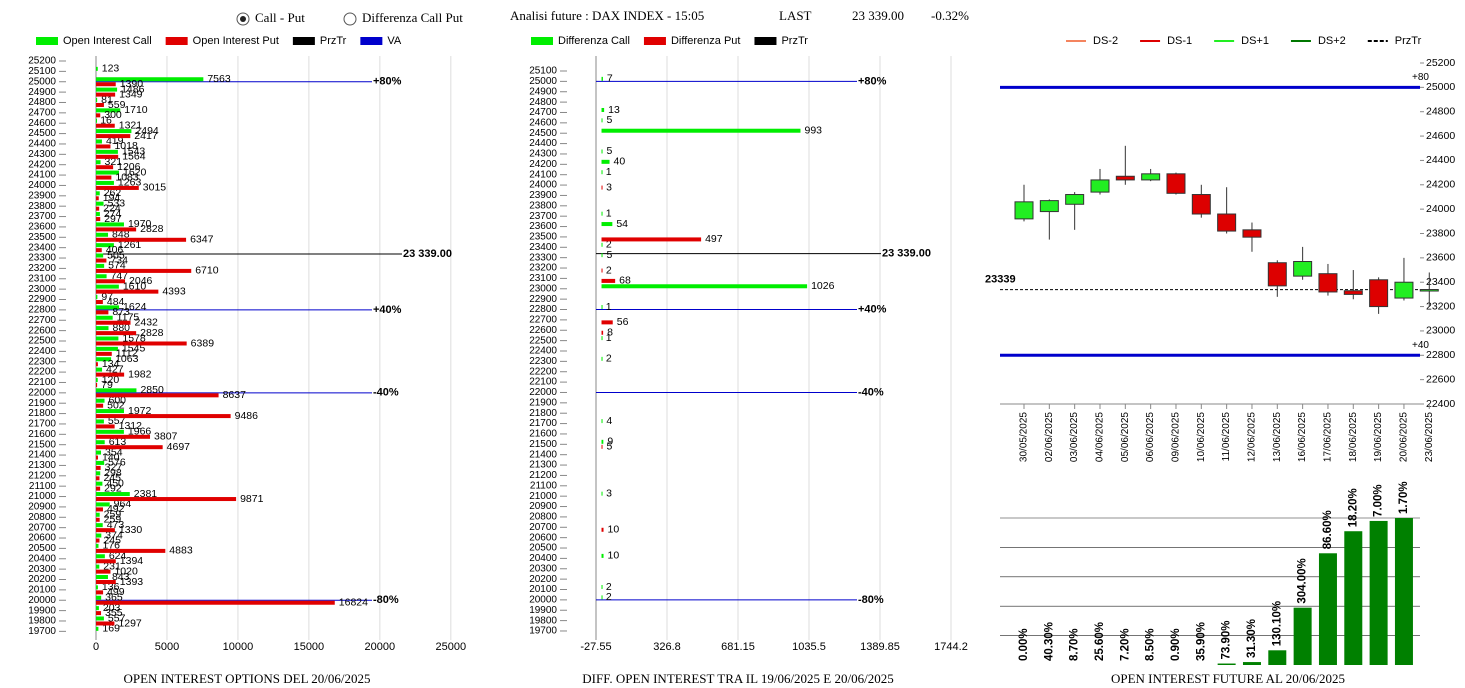  What do you see at coordinates (813, 131) in the screenshot?
I see `bar-label: 993` at bounding box center [813, 131].